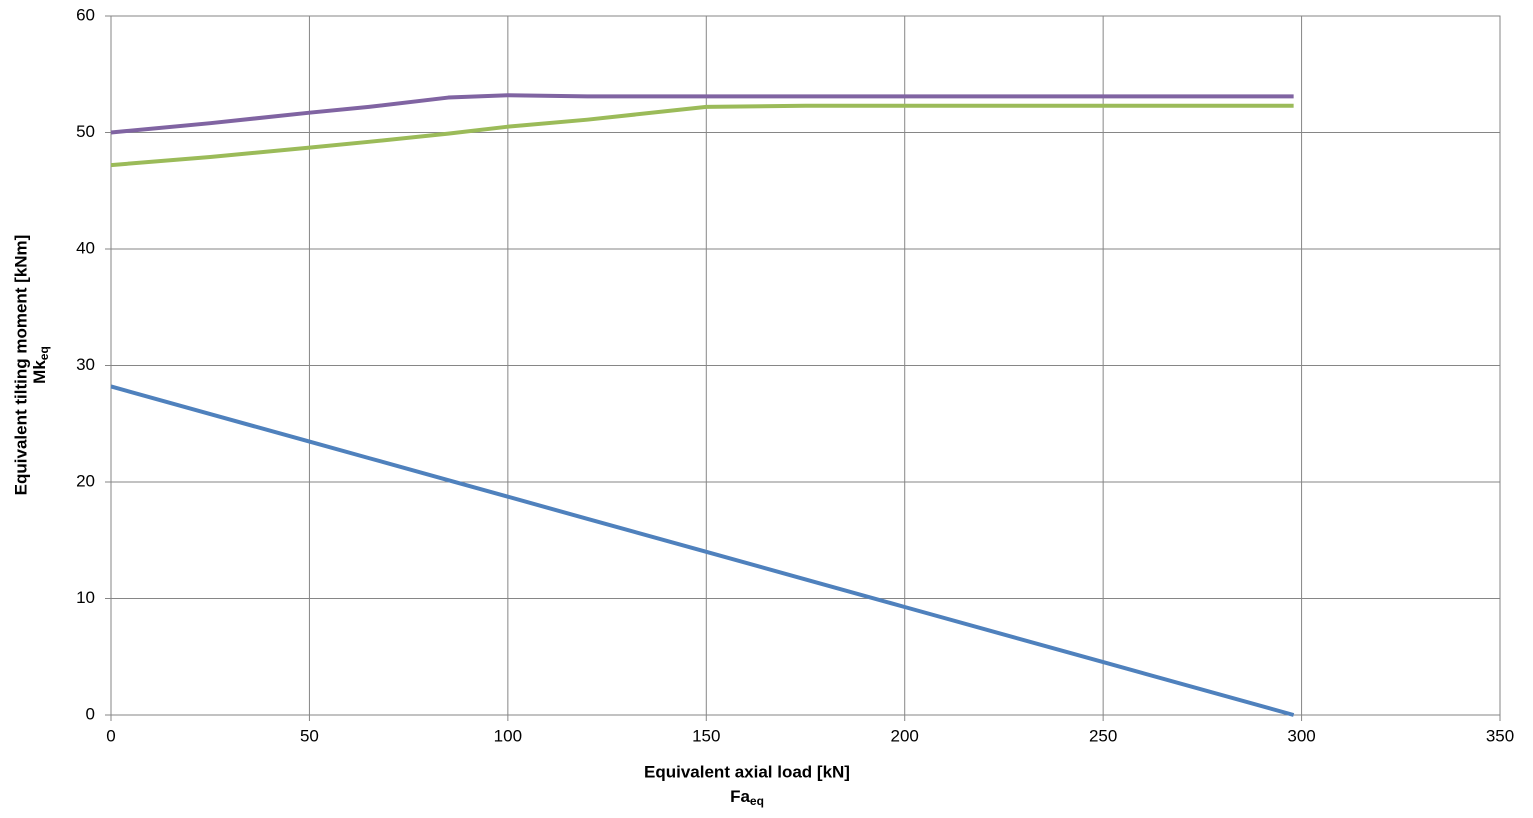 Image resolution: width=1533 pixels, height=818 pixels. Describe the element at coordinates (39, 372) in the screenshot. I see `y-symbol: Mk` at that location.